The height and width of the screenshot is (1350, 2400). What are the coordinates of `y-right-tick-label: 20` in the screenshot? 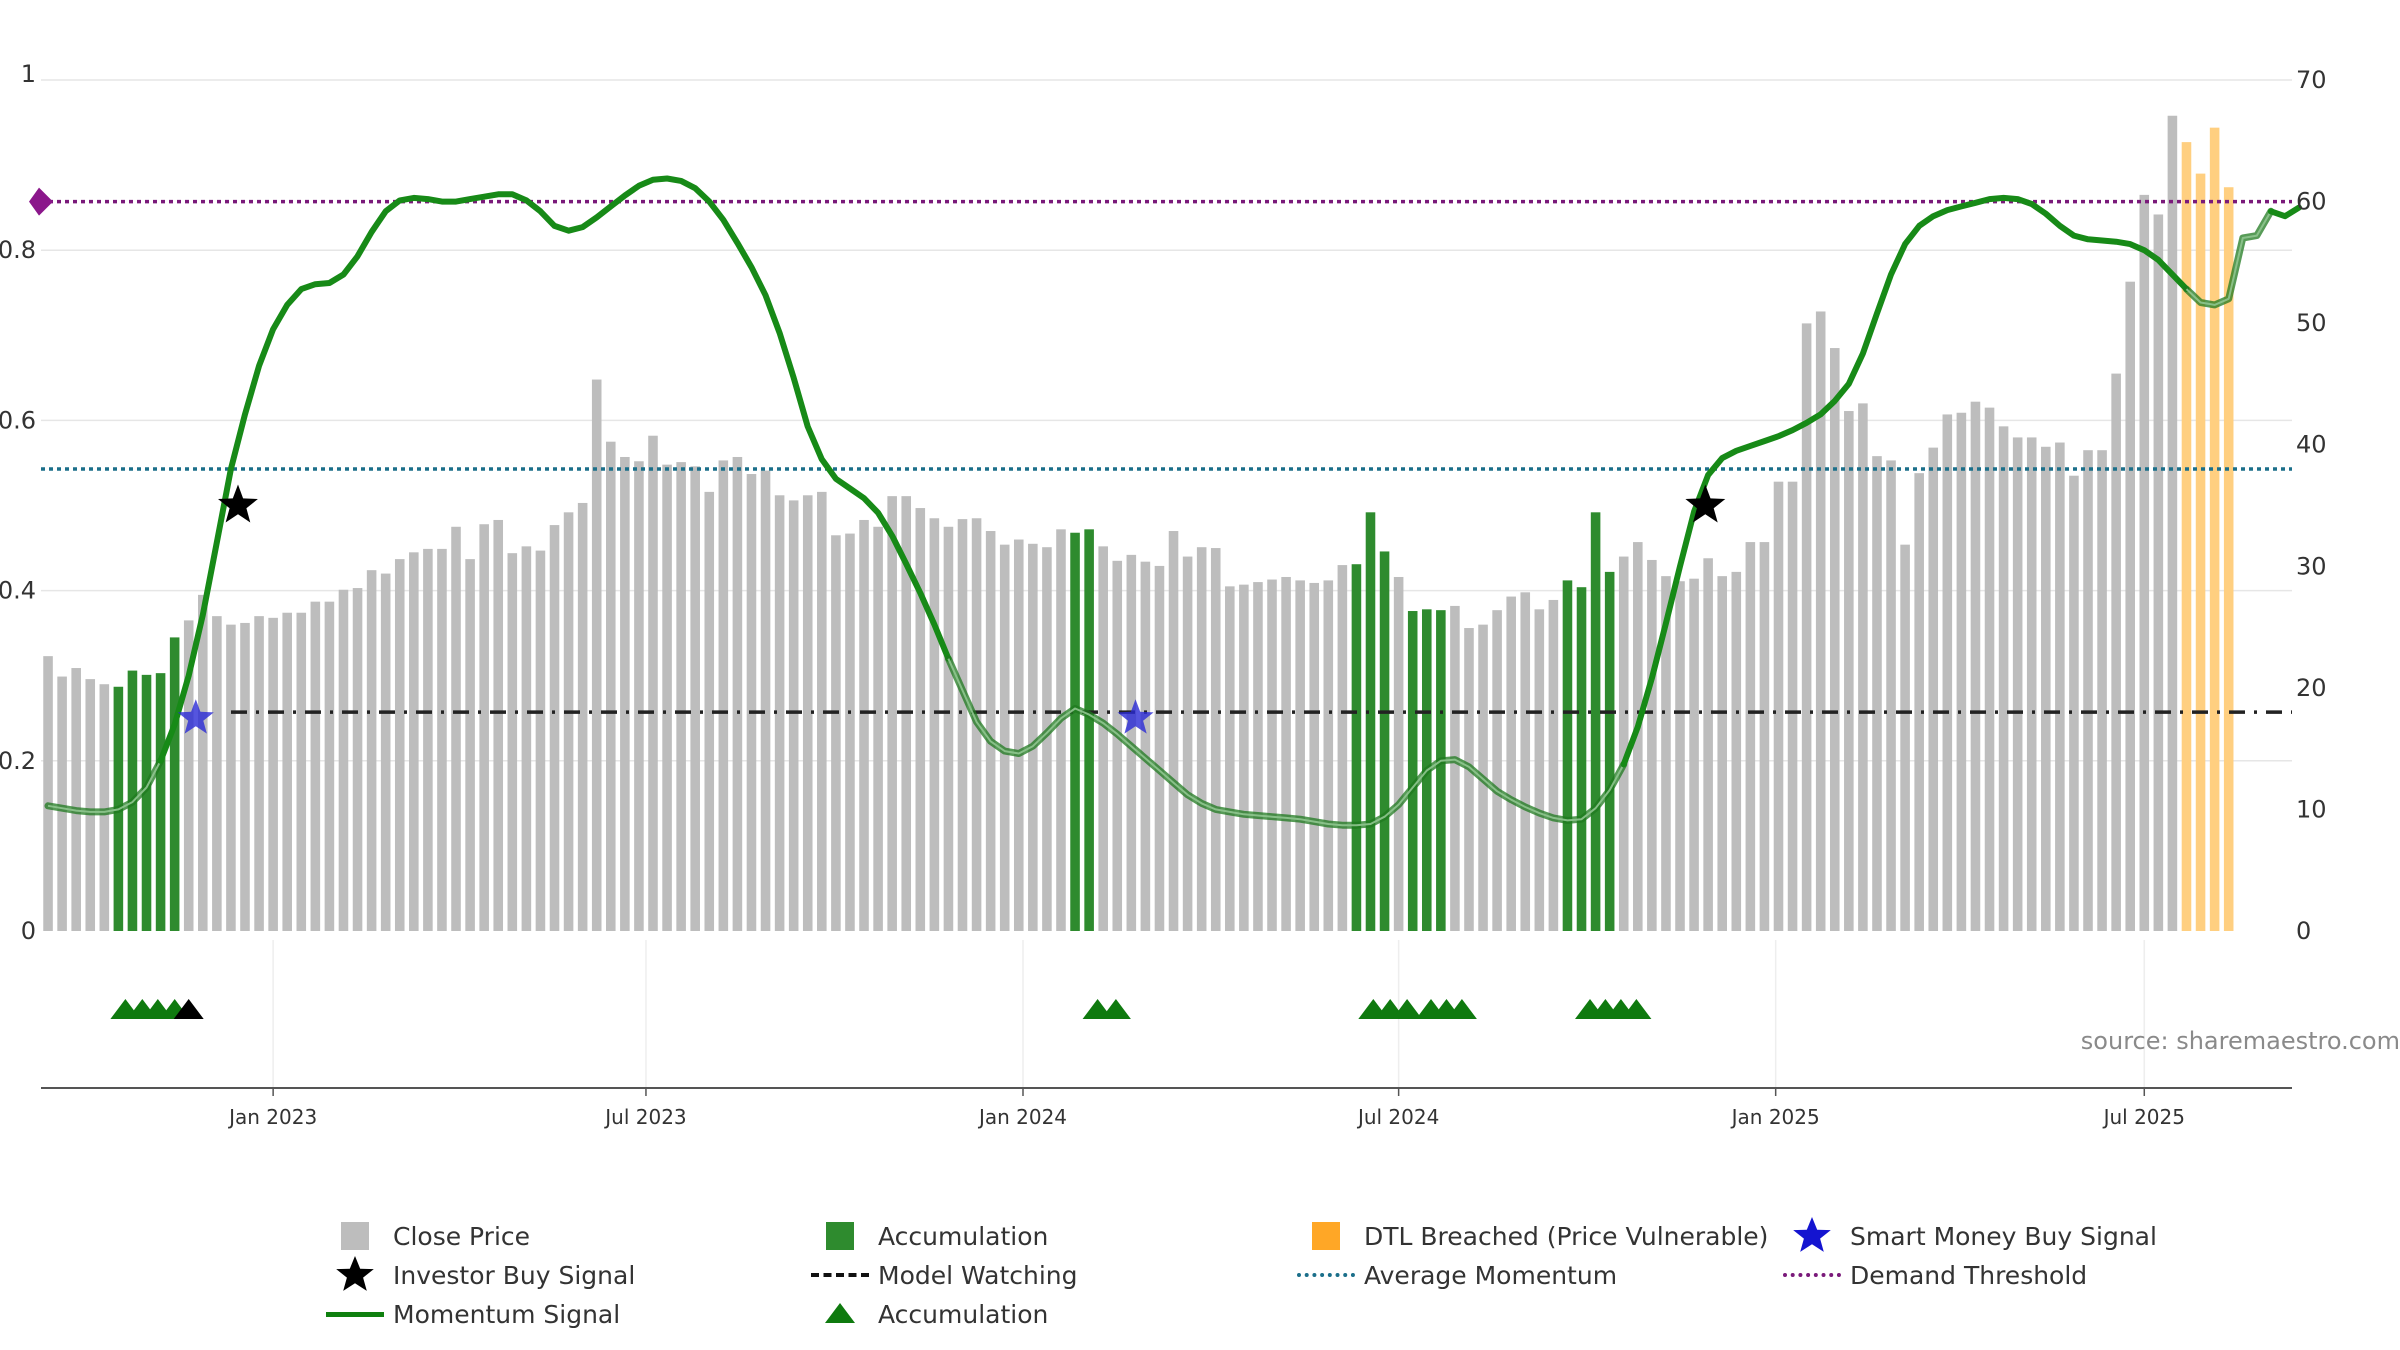 It's located at (2311, 688).